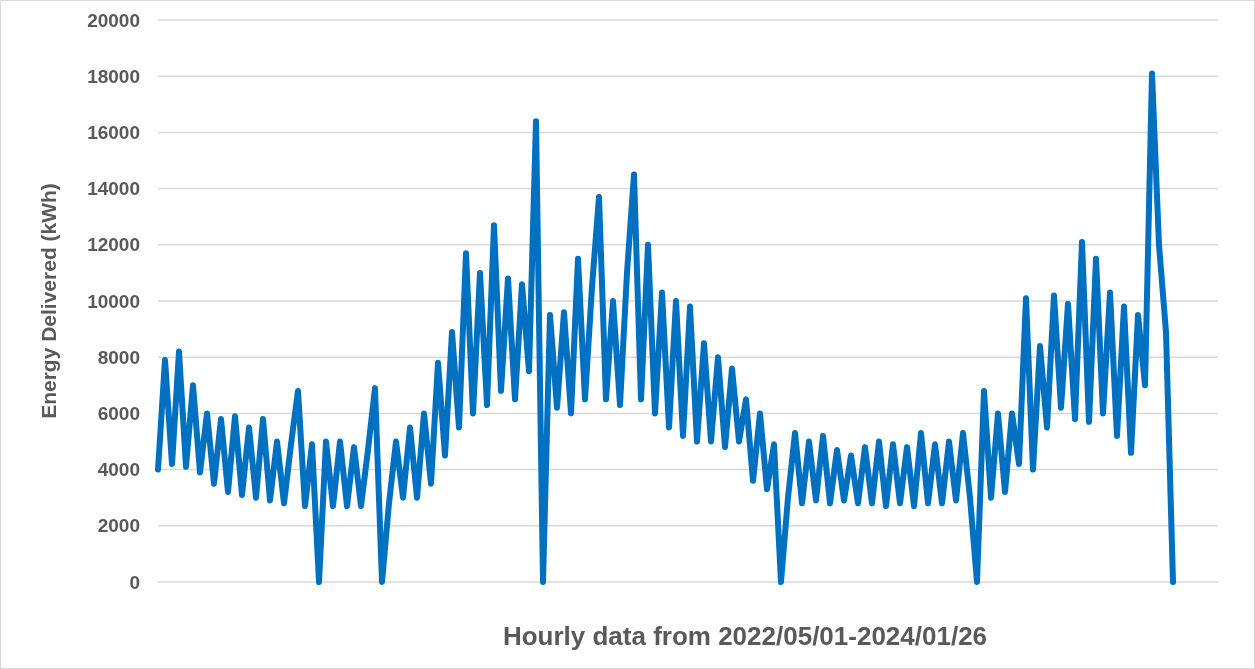 Image resolution: width=1255 pixels, height=669 pixels. I want to click on y-tick-label: 18000, so click(113, 76).